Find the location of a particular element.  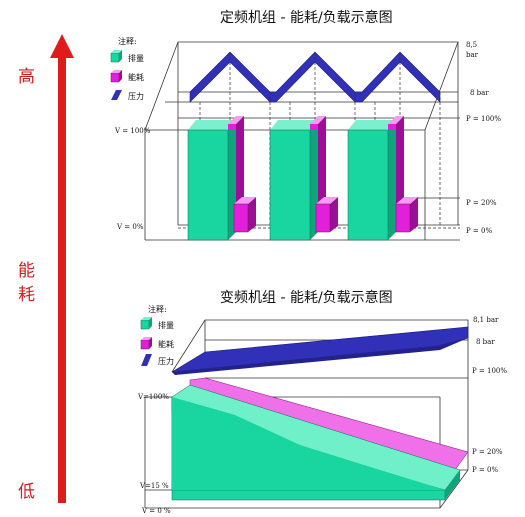

scale-energy-label-1: 能 is located at coordinates (26, 271).